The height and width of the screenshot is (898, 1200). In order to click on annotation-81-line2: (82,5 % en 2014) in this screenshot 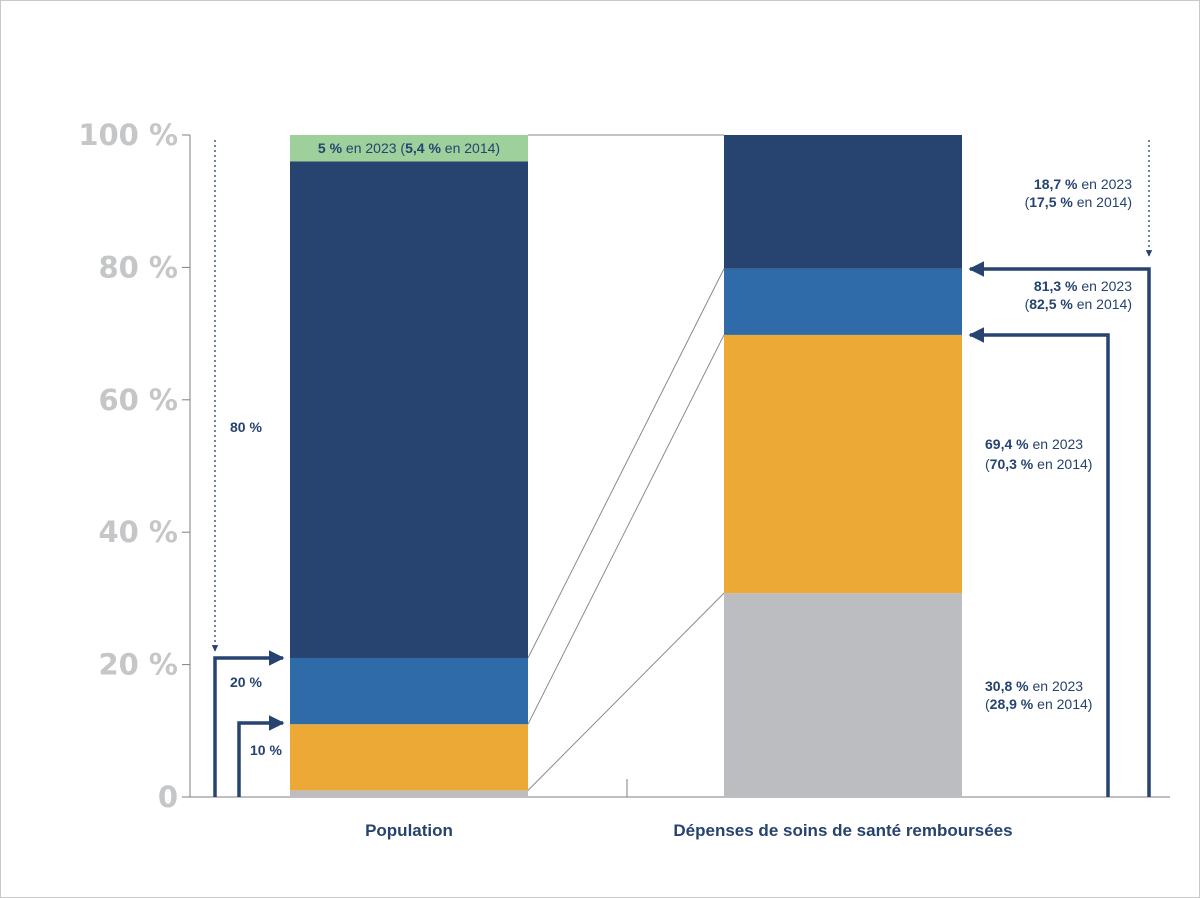, I will do `click(1078, 304)`.